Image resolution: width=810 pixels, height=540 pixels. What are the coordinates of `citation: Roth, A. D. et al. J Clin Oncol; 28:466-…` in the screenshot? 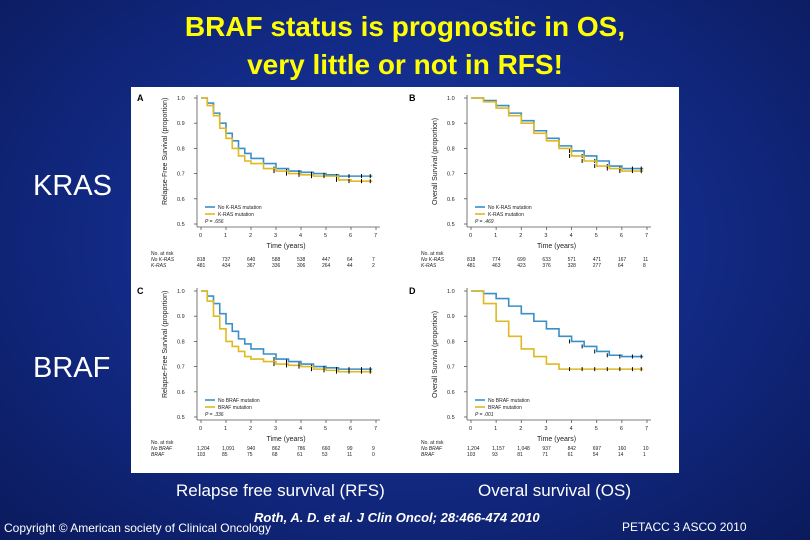 It's located at (397, 517).